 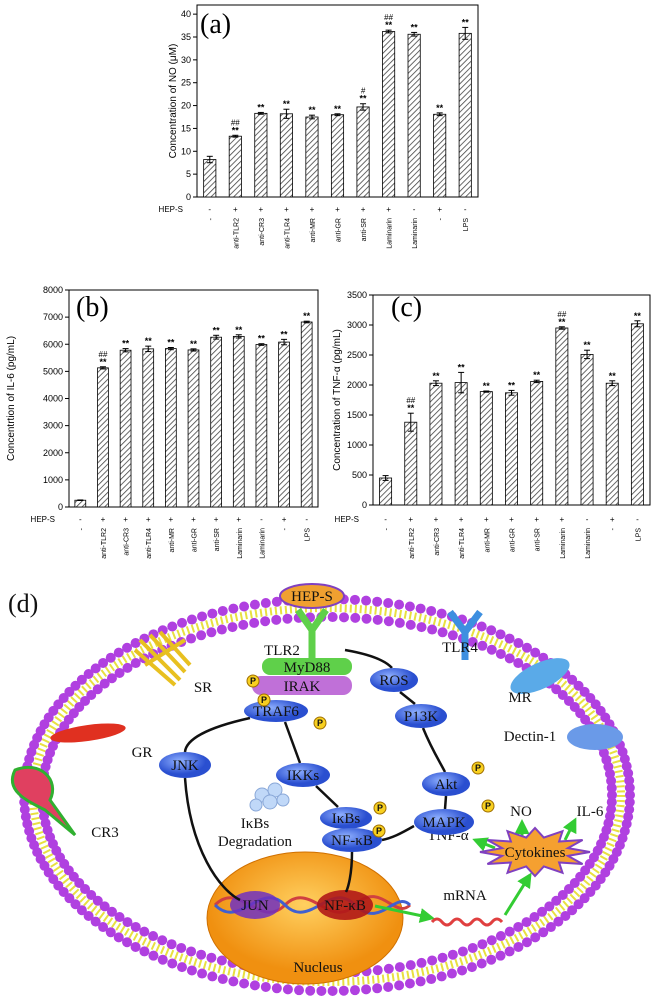 What do you see at coordinates (357, 295) in the screenshot?
I see `y-tick-label: 3500` at bounding box center [357, 295].